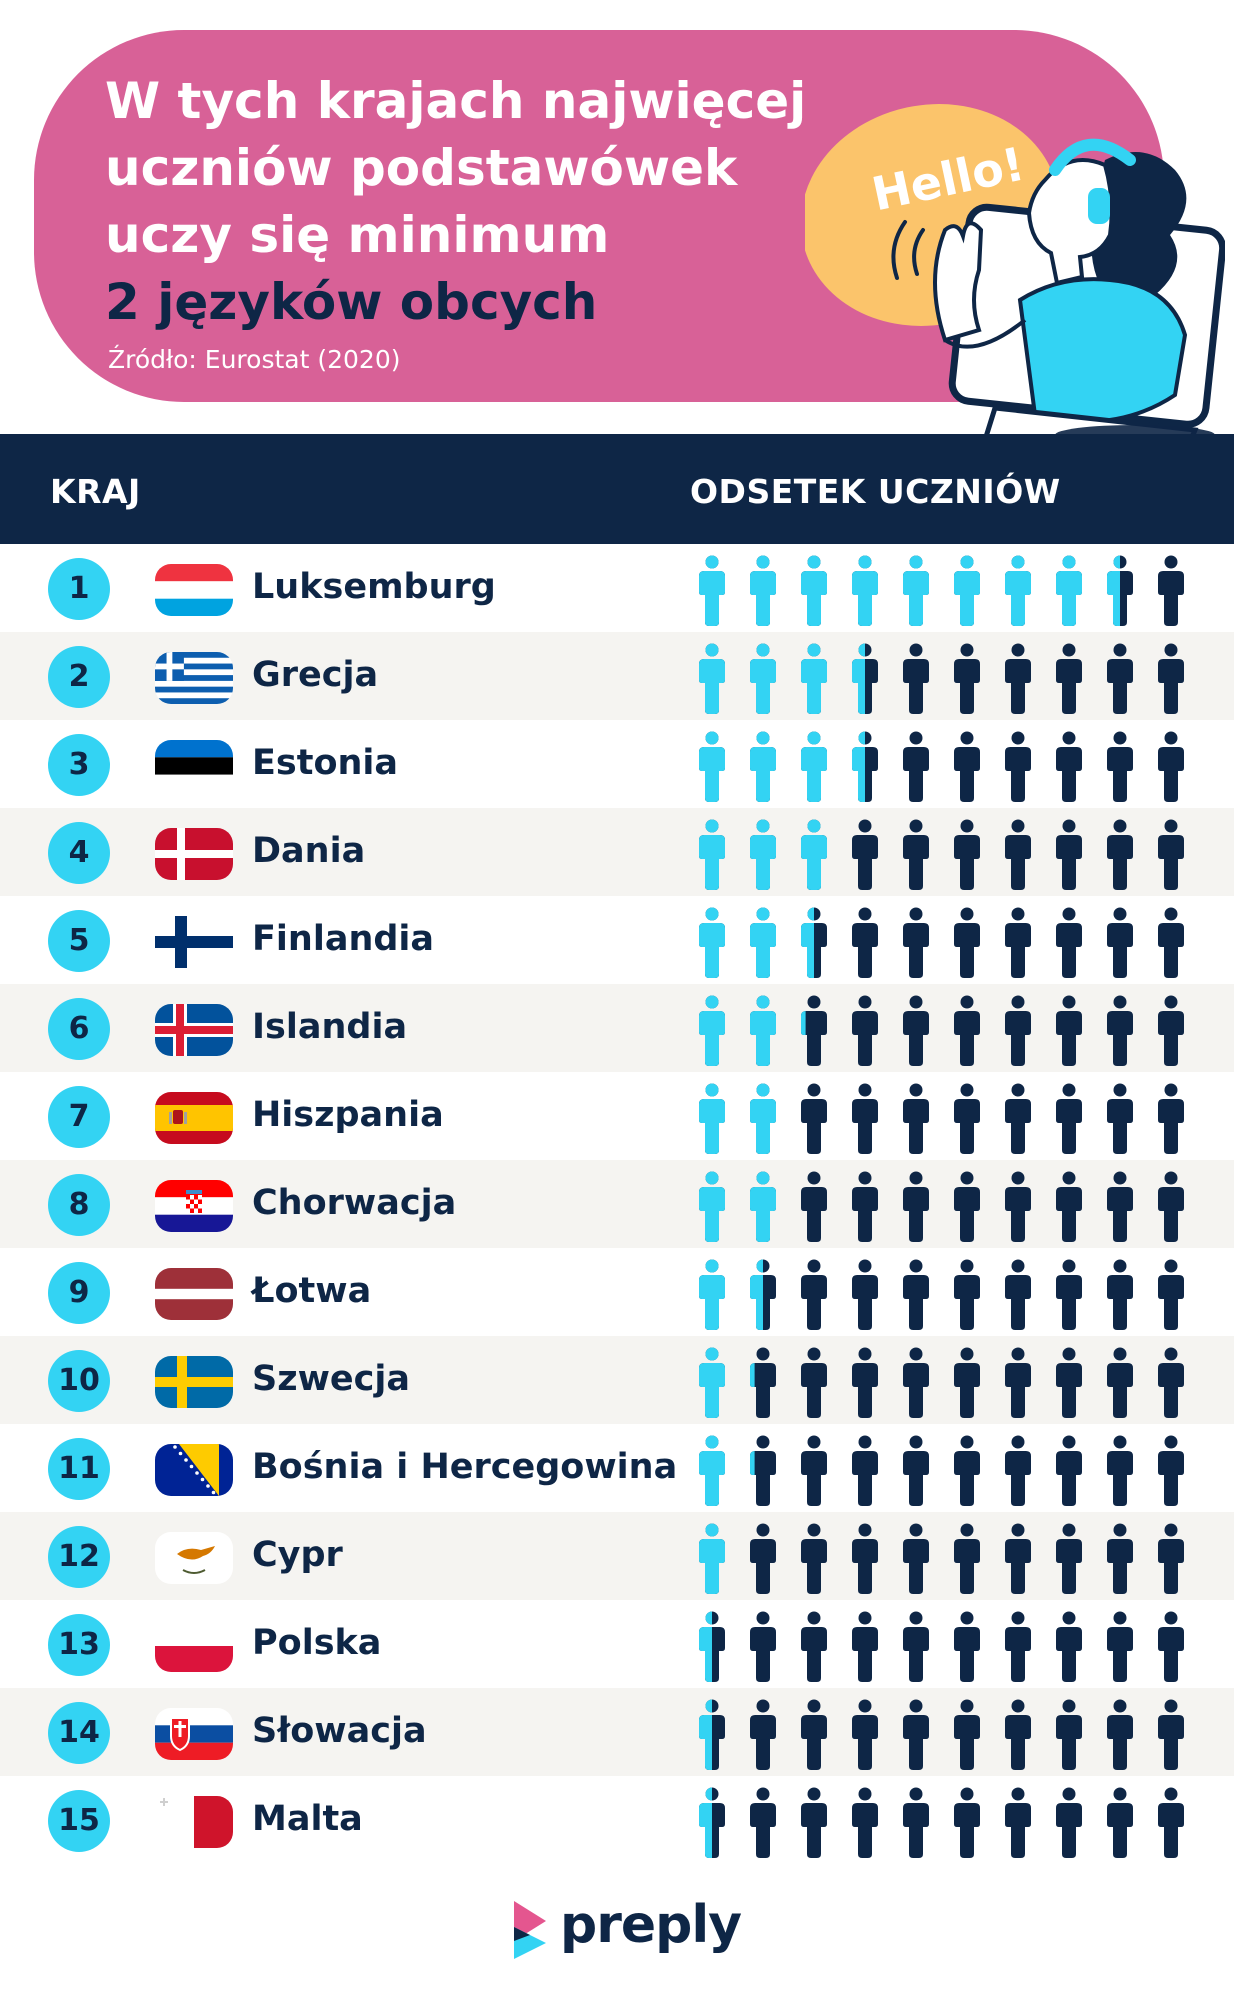 This screenshot has height=1999, width=1234. I want to click on country-name: Islandia, so click(330, 1027).